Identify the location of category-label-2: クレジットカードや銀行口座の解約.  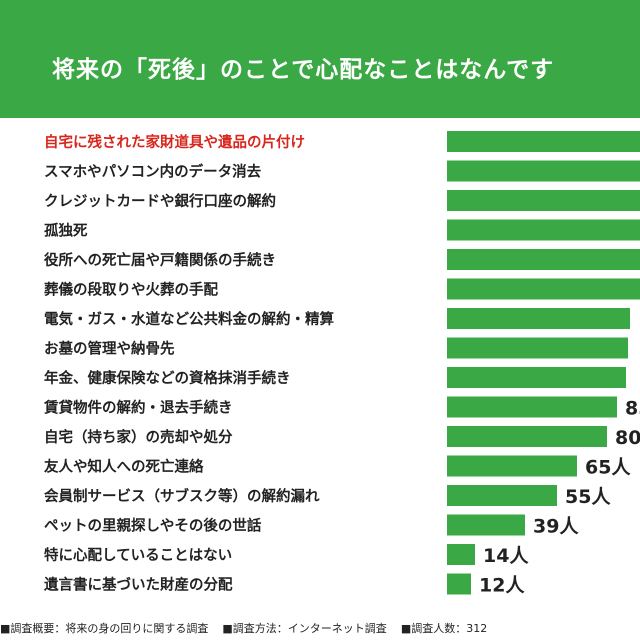
(160, 201).